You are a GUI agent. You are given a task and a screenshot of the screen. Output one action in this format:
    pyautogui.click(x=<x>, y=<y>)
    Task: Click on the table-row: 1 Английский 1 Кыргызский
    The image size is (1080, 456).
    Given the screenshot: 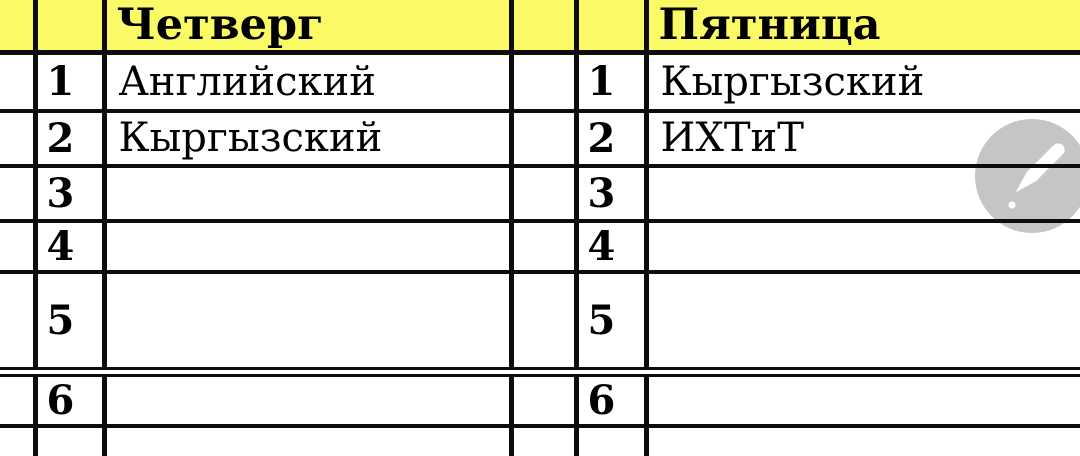 What is the action you would take?
    pyautogui.click(x=540, y=82)
    